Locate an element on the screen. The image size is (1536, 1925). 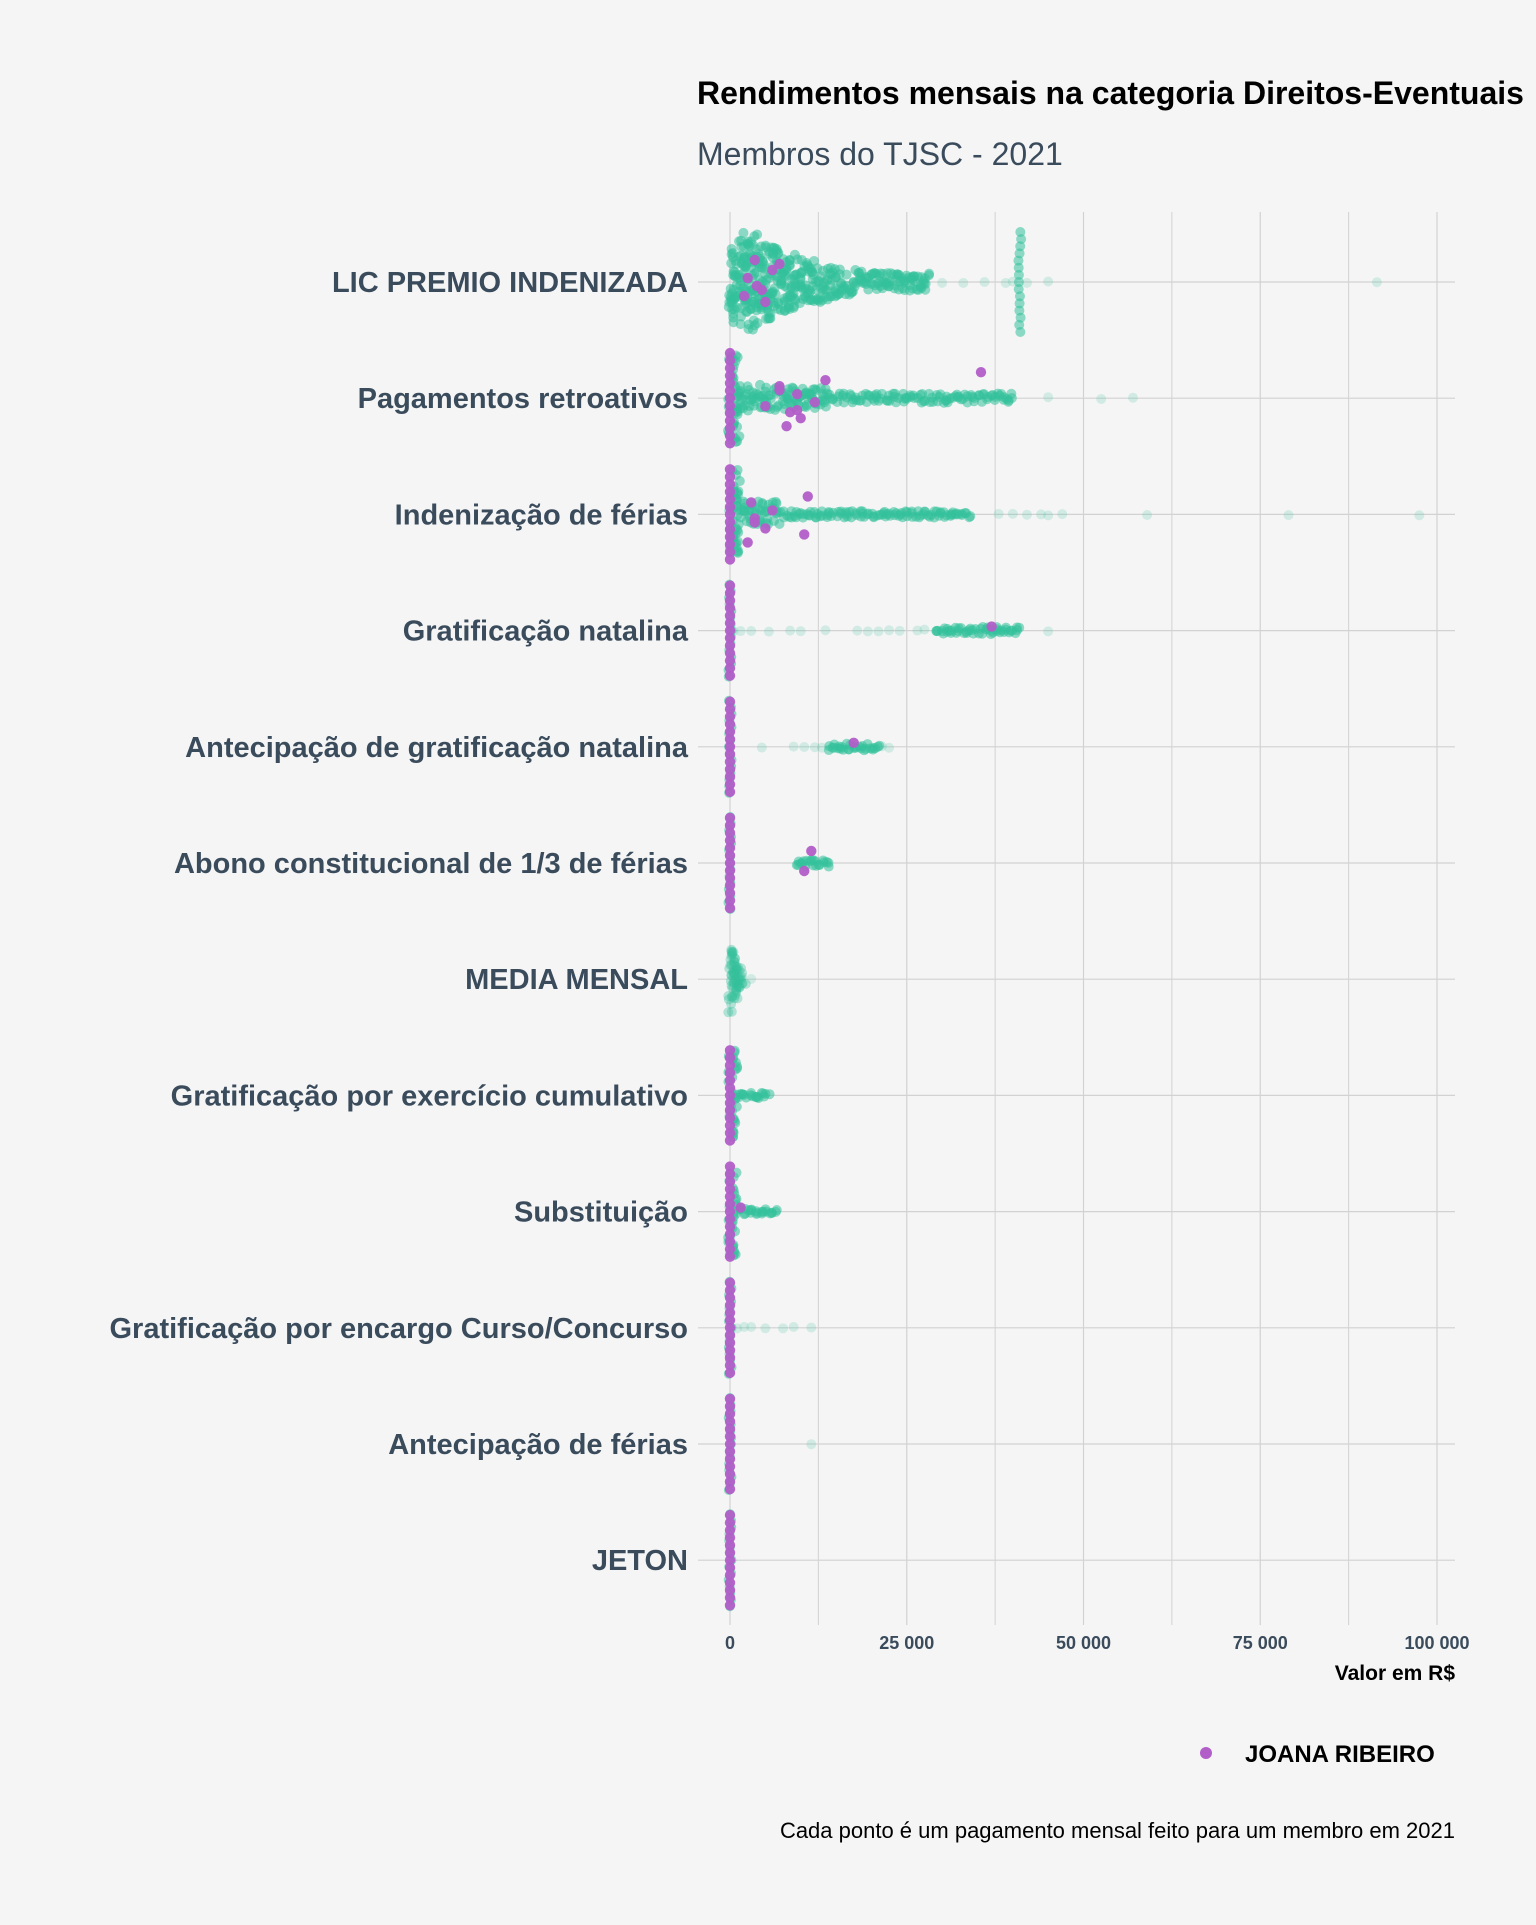
category-label-gratificacao-por-exercicio-cumulativo: Gratificação por exercício cumulativo is located at coordinates (429, 1096).